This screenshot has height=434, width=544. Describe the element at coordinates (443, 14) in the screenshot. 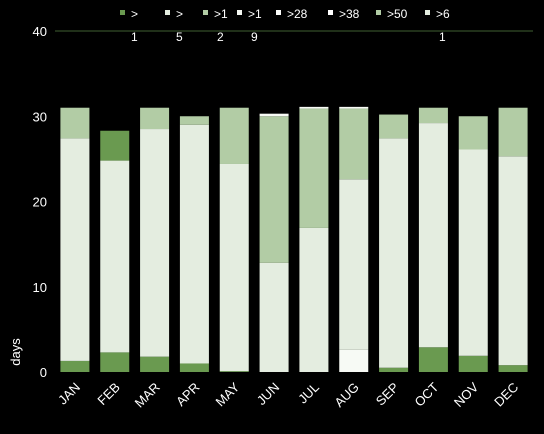

I see `legend-label: >6` at that location.